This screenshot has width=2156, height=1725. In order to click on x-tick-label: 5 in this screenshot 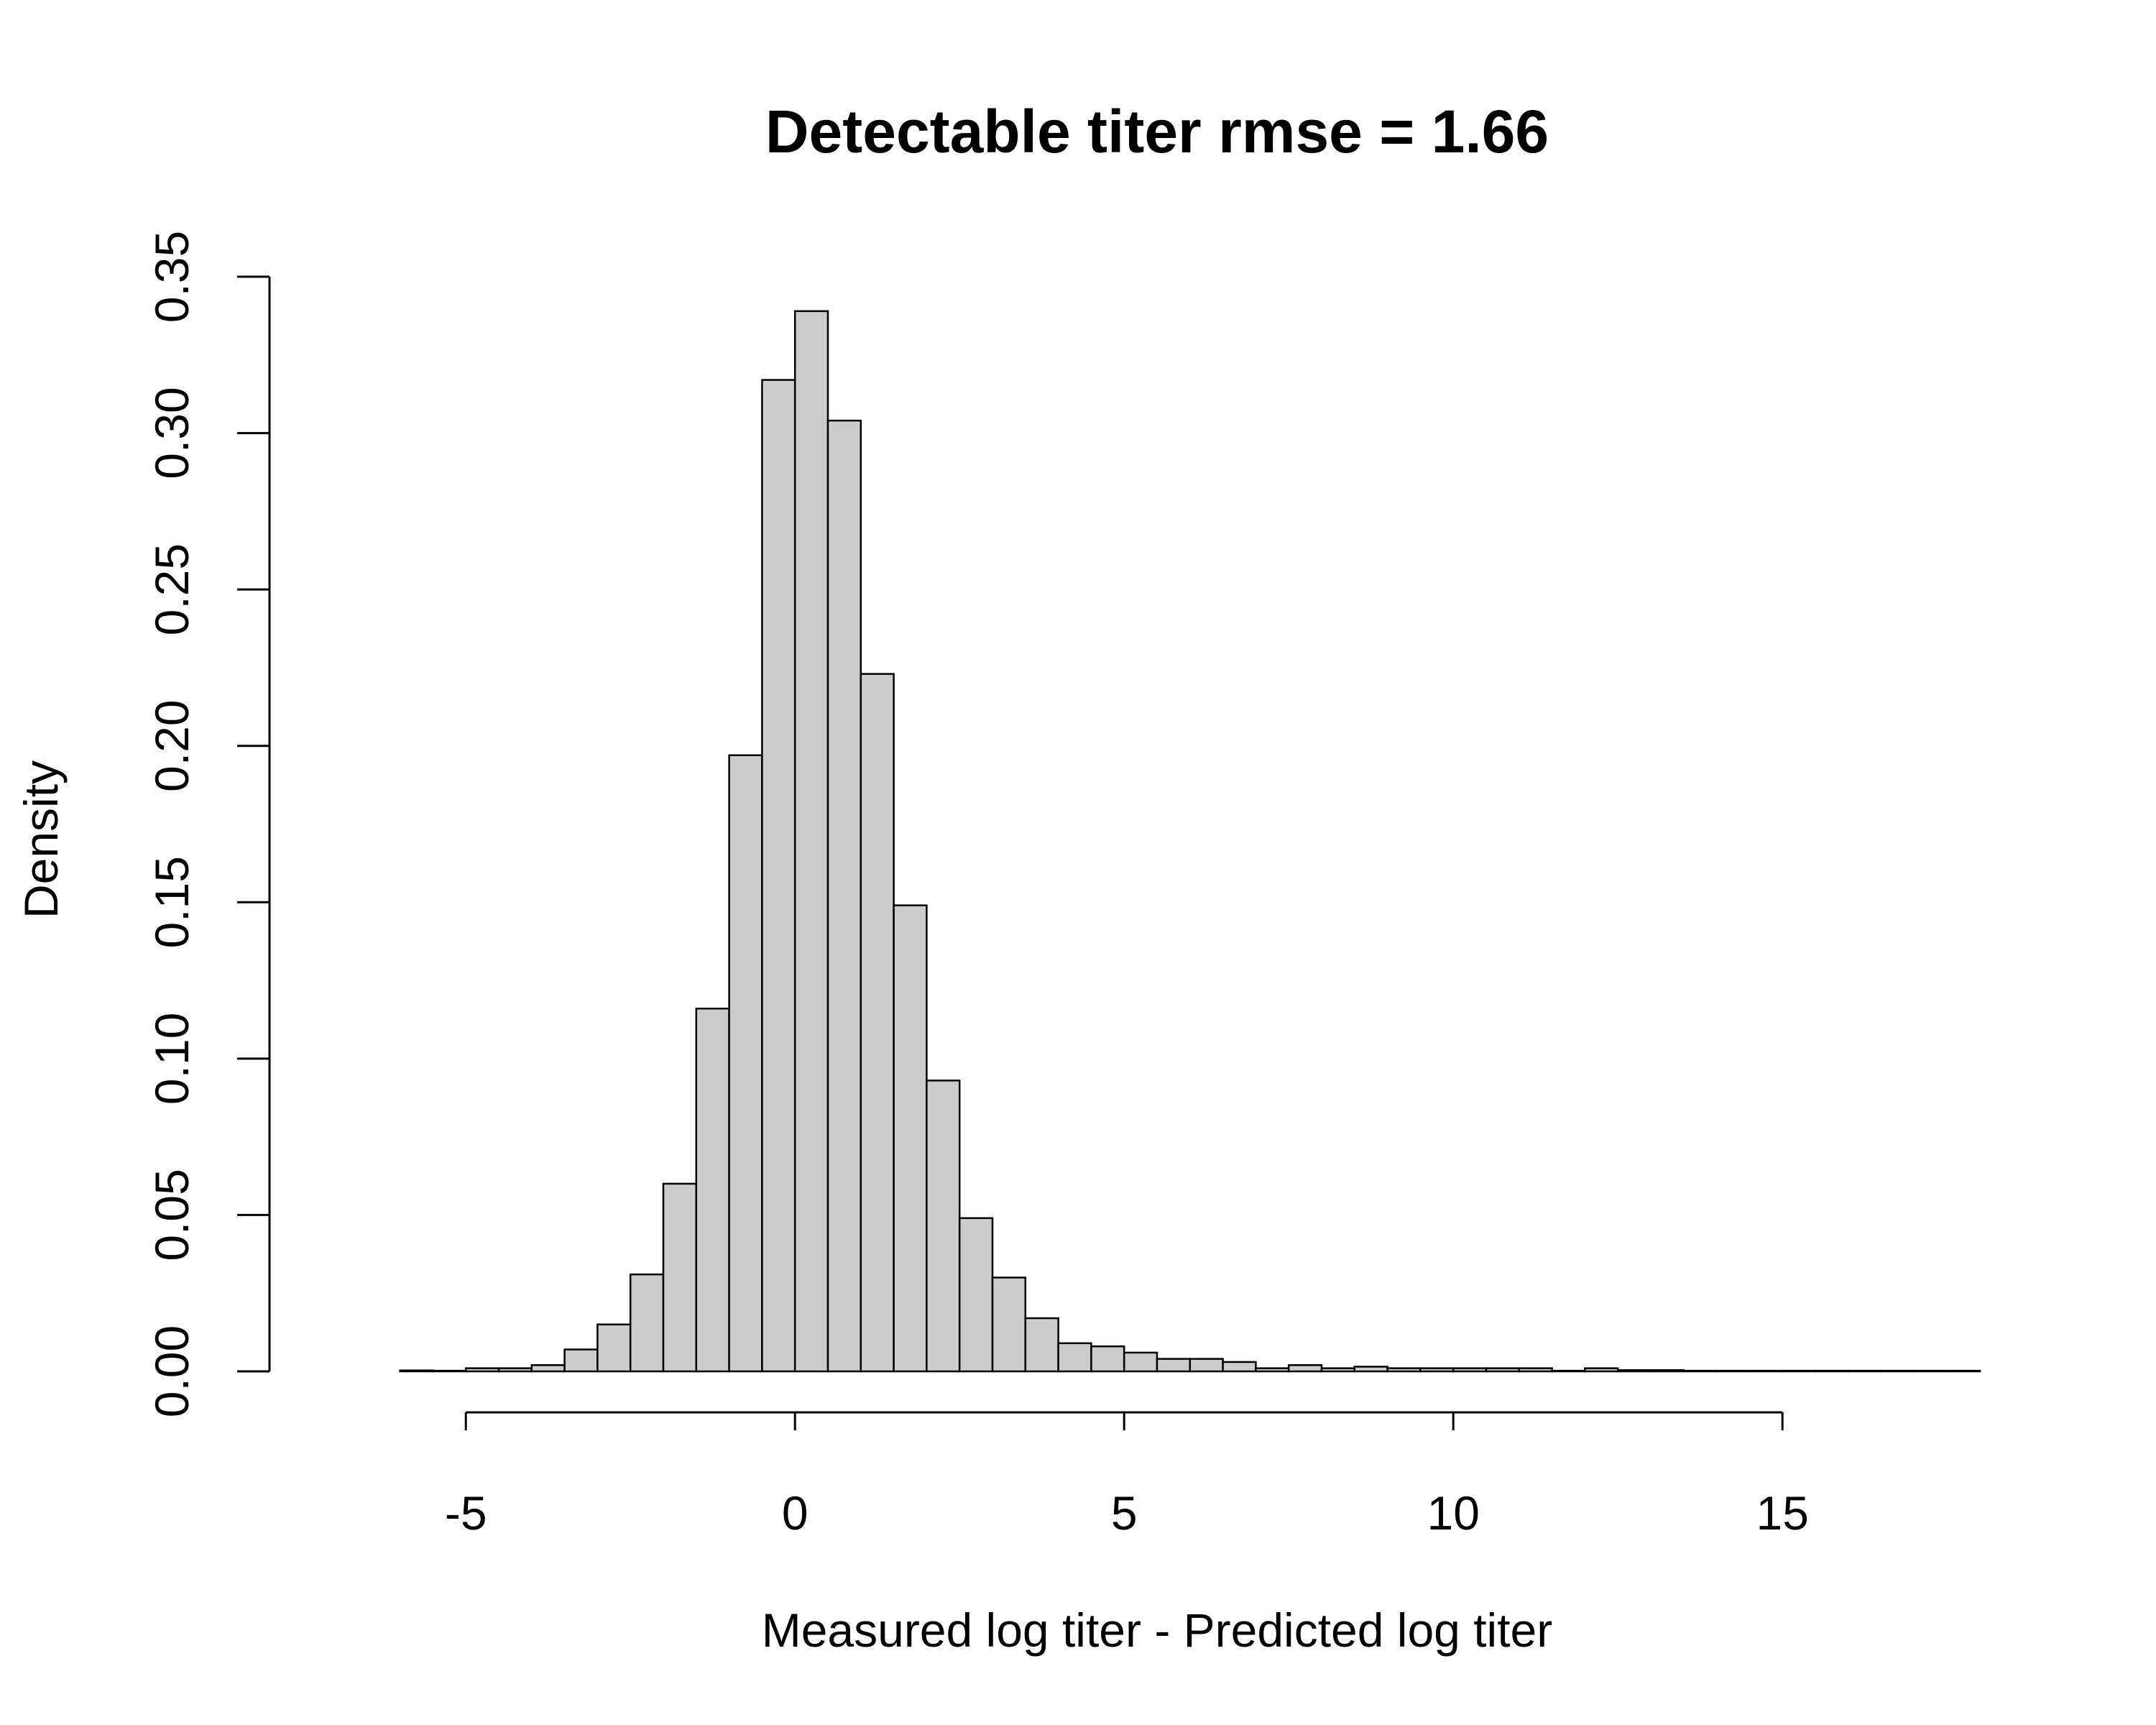, I will do `click(1124, 1513)`.